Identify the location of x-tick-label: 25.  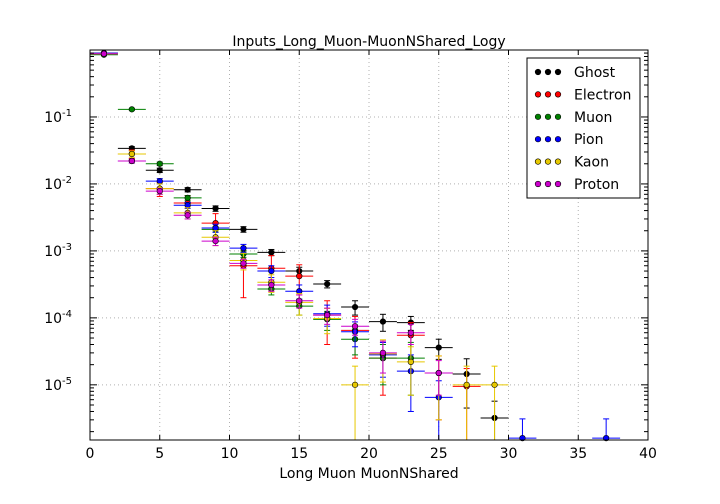
(439, 454).